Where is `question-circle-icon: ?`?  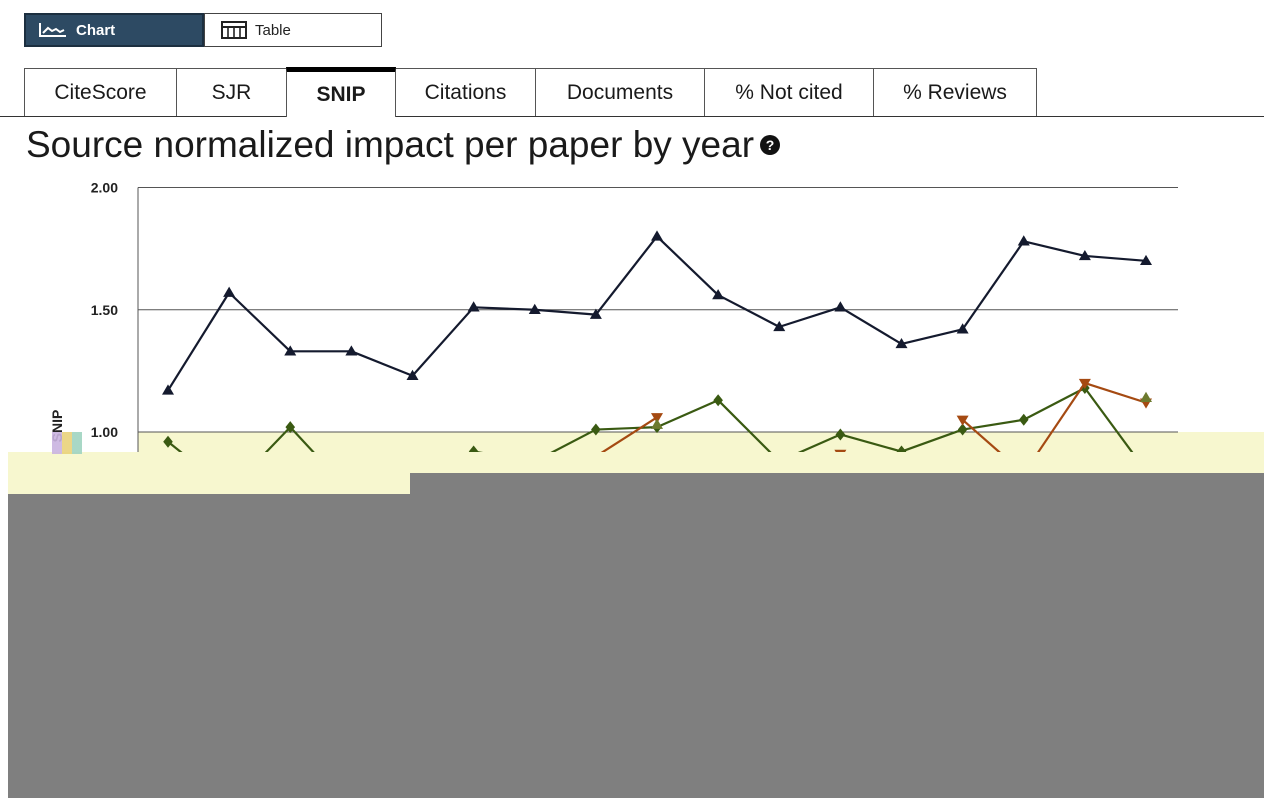
question-circle-icon: ? is located at coordinates (770, 145).